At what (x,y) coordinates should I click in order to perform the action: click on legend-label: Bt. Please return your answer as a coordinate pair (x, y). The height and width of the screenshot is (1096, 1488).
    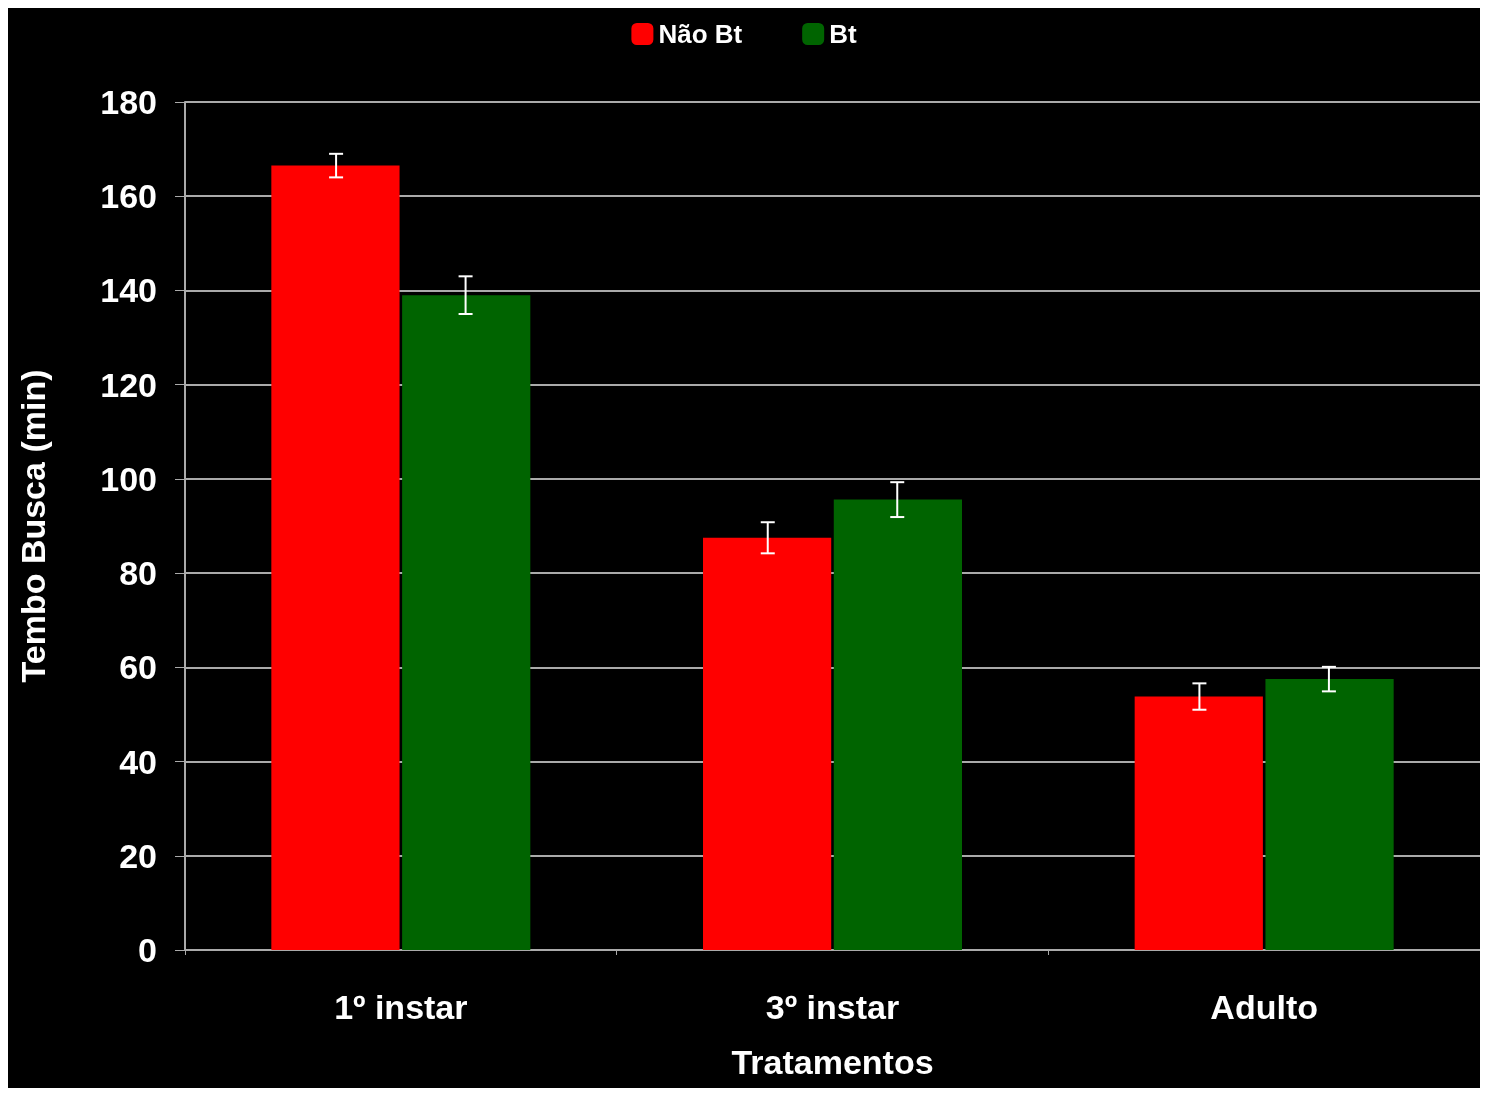
    Looking at the image, I should click on (843, 34).